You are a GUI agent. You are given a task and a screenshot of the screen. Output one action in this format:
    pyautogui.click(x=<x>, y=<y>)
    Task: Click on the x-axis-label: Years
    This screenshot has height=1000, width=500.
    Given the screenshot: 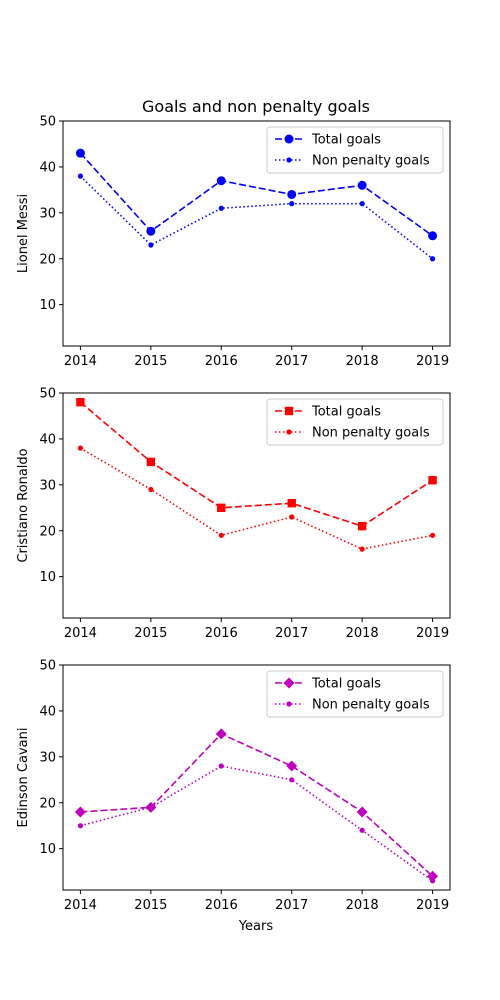 What is the action you would take?
    pyautogui.click(x=256, y=926)
    